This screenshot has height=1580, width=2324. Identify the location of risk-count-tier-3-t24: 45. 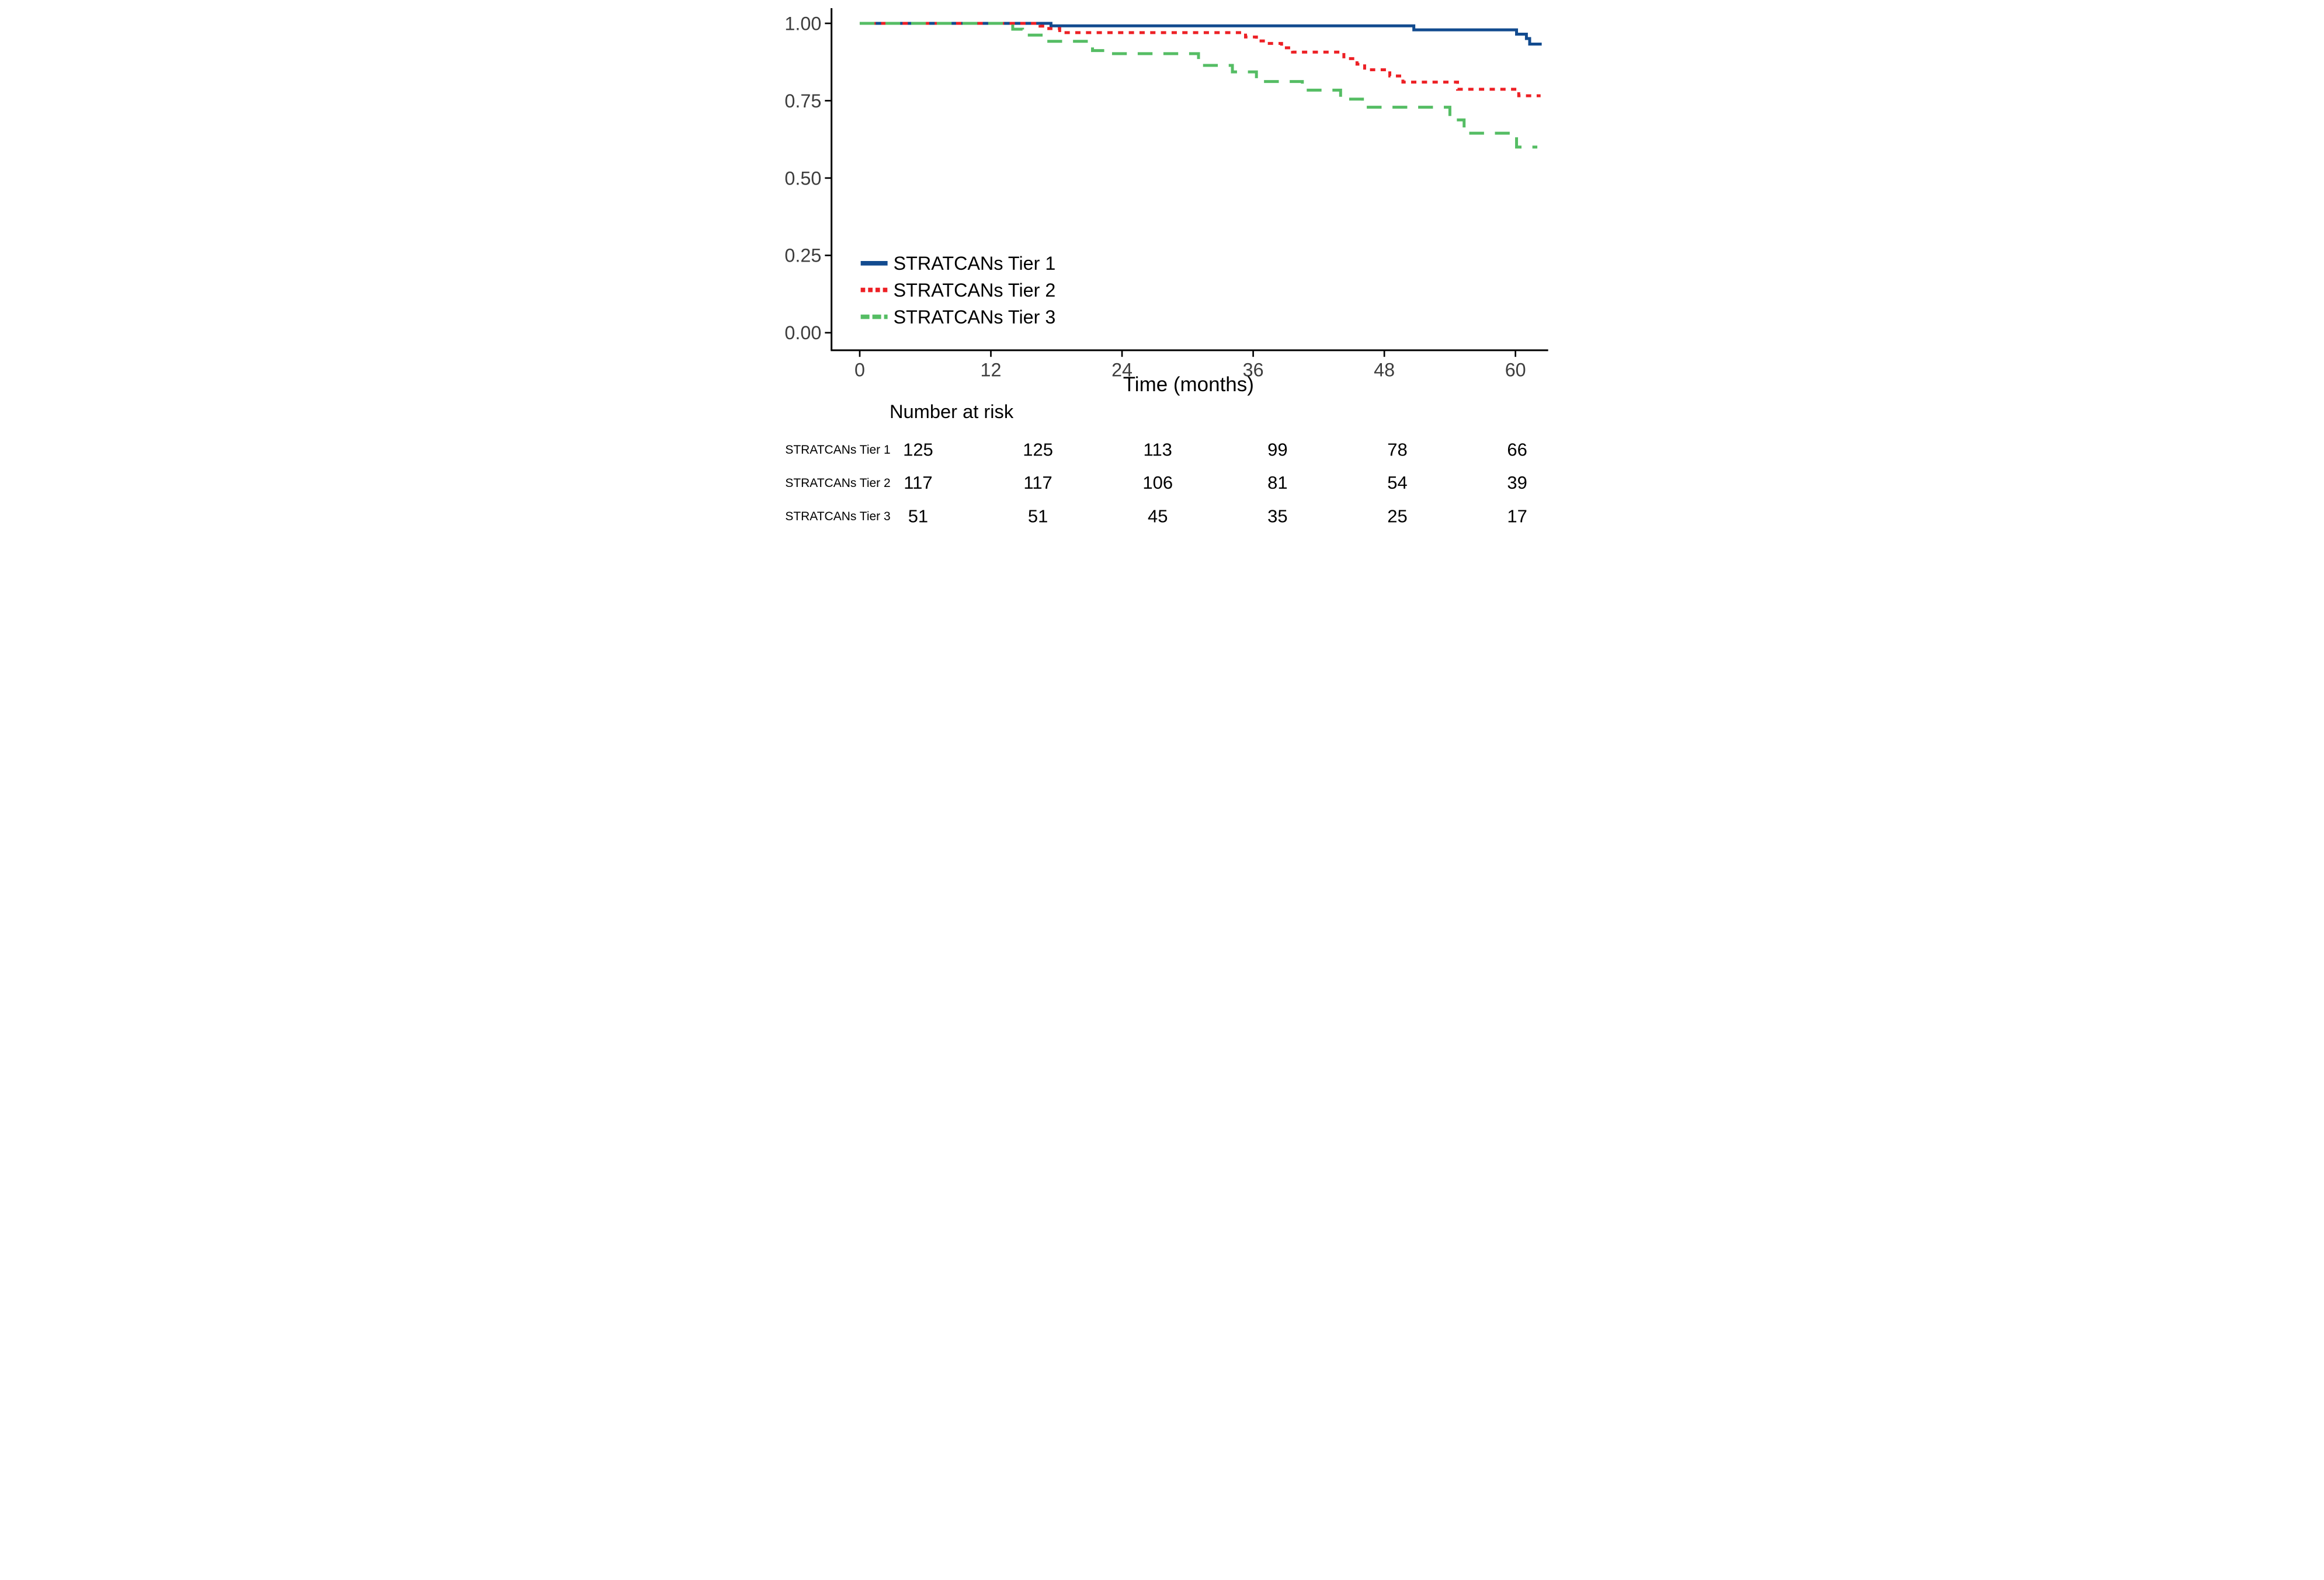
(1158, 516).